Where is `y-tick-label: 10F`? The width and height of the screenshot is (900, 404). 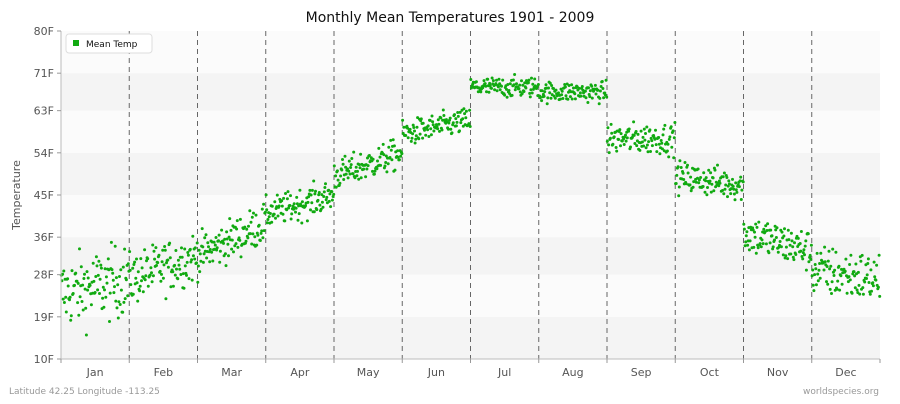 y-tick-label: 10F is located at coordinates (44, 359).